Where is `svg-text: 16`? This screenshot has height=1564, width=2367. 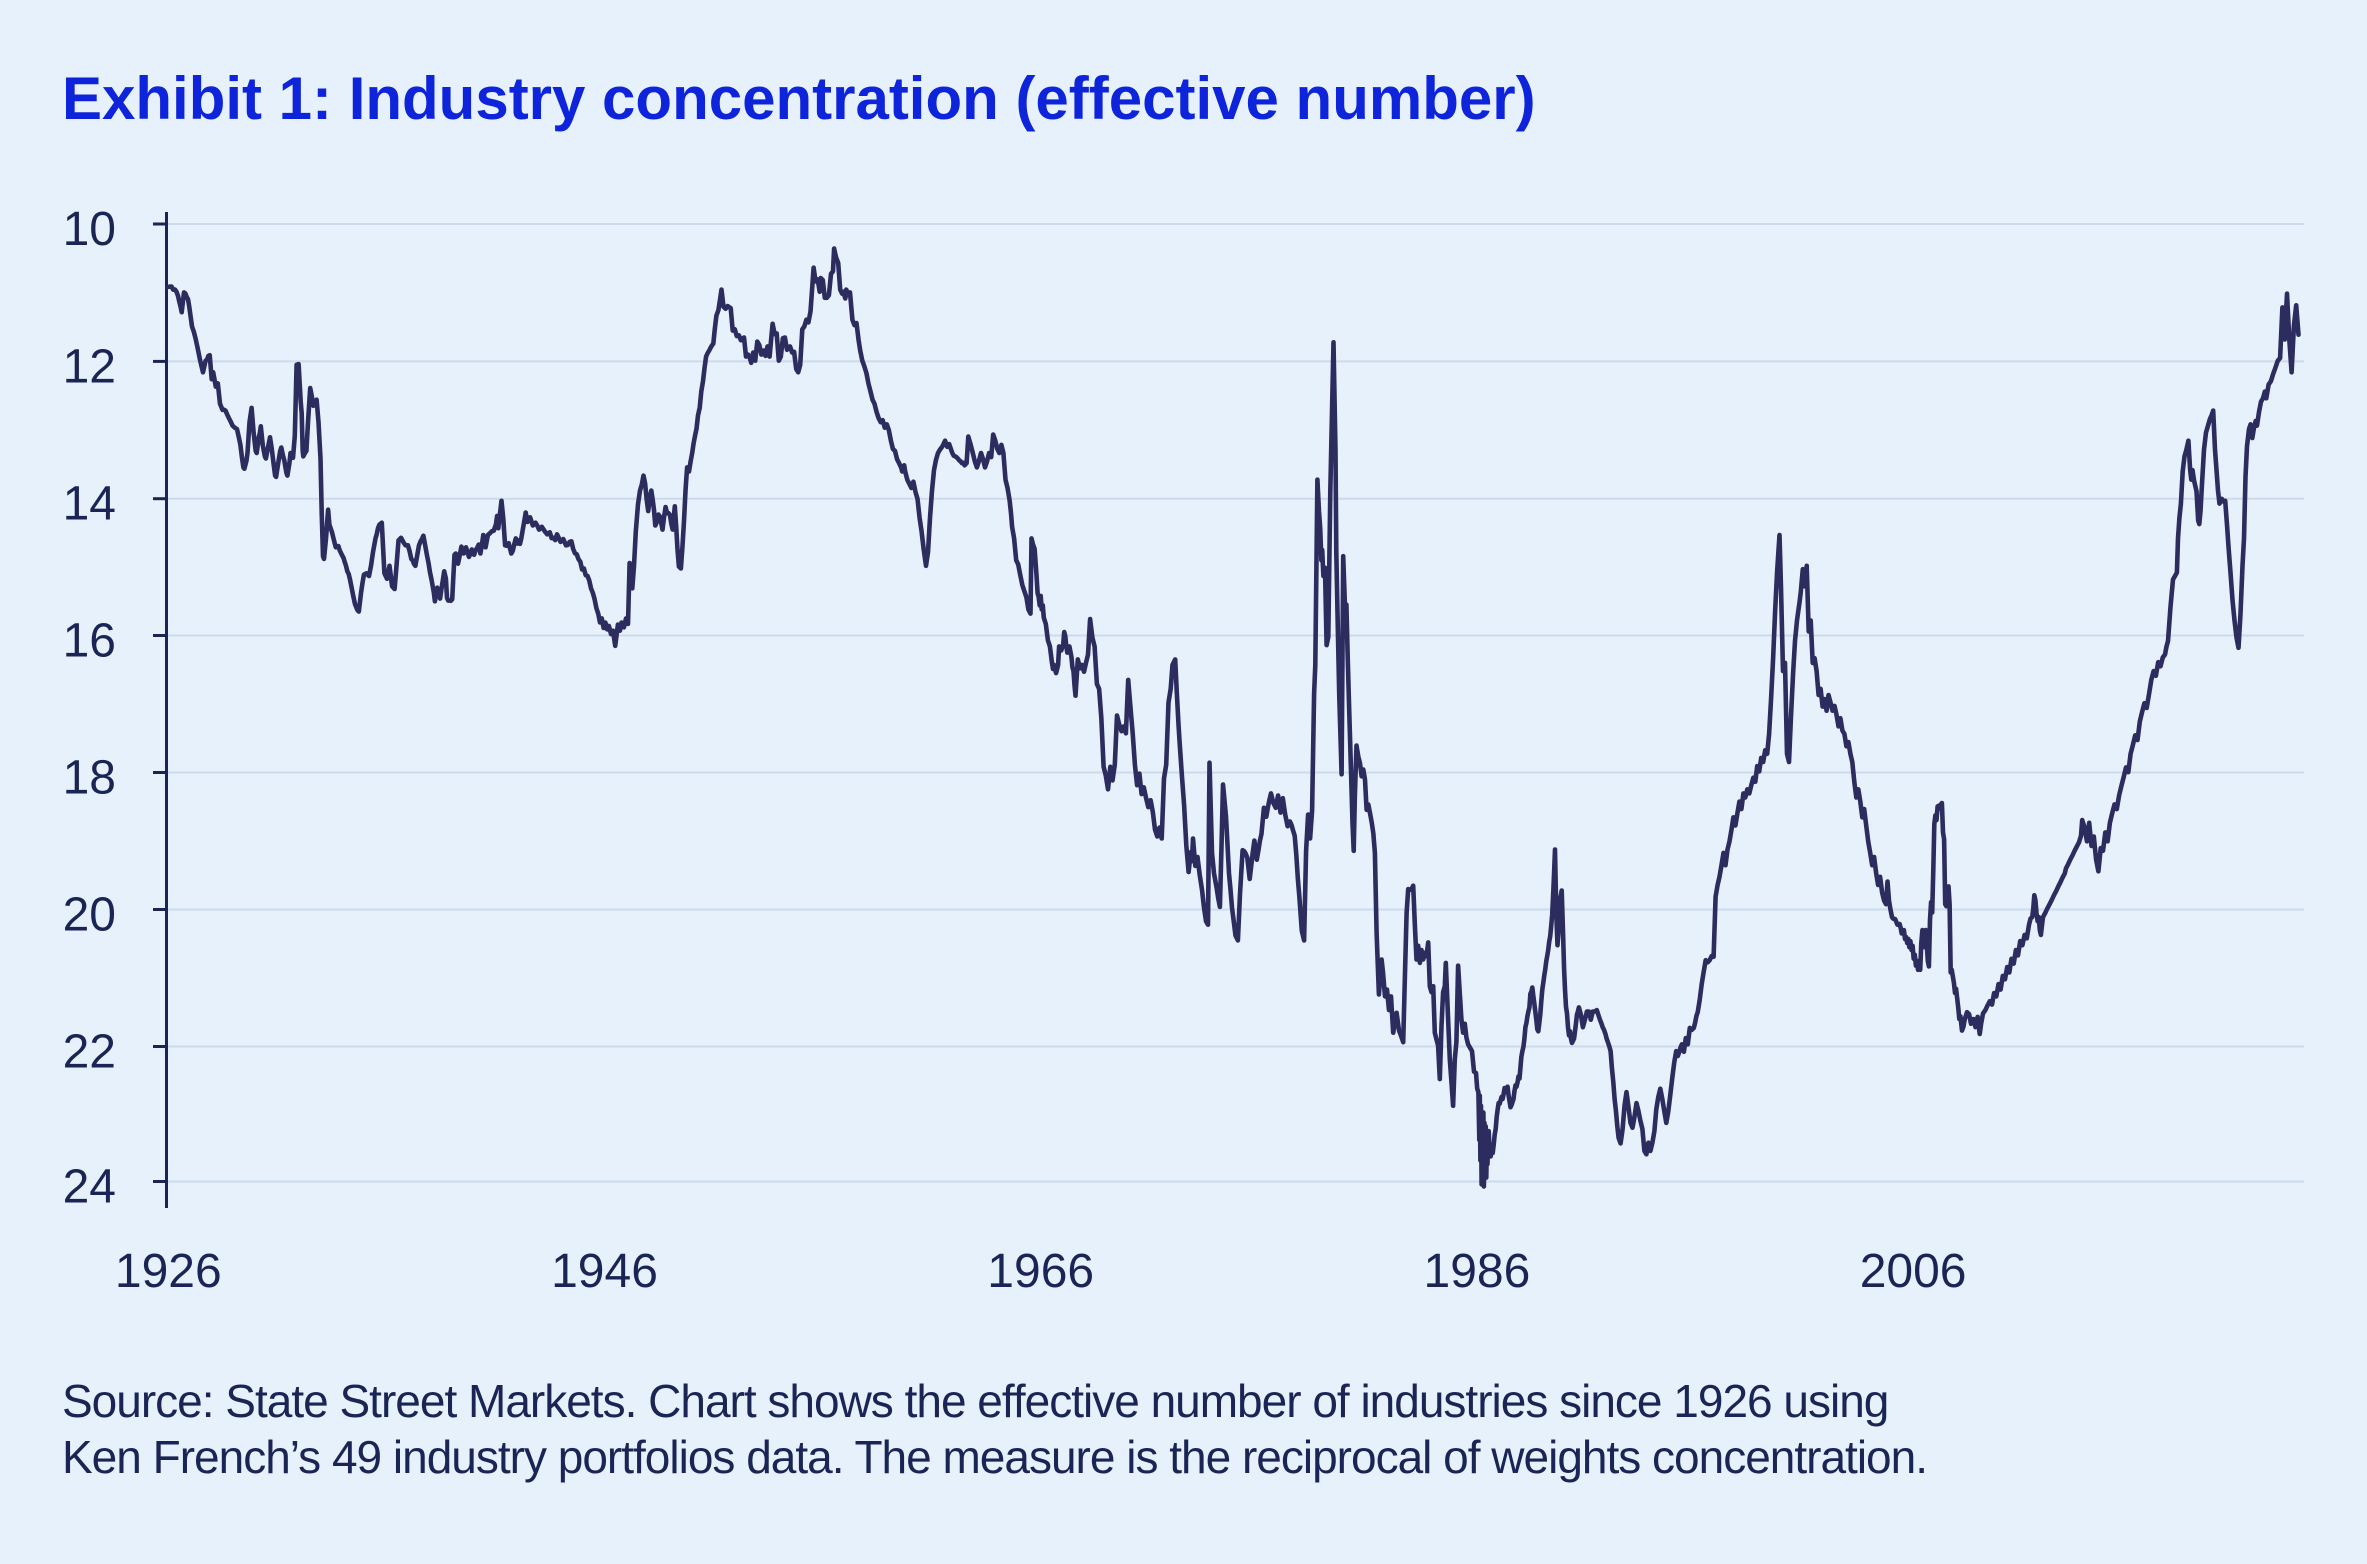
svg-text: 16 is located at coordinates (89, 641).